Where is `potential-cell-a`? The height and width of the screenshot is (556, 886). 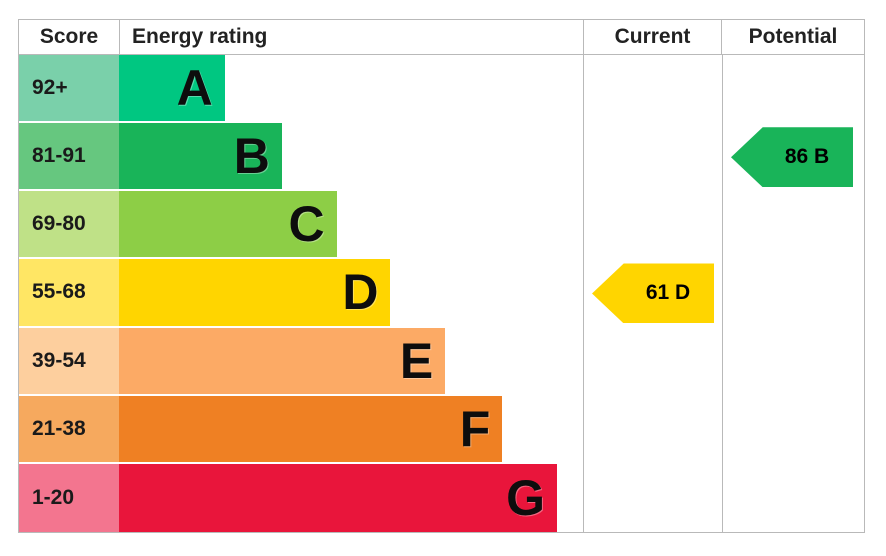
potential-cell-a is located at coordinates (793, 89).